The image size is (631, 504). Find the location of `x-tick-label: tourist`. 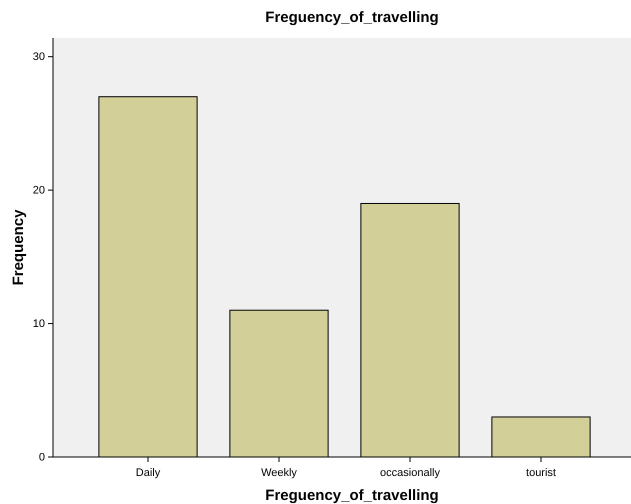

x-tick-label: tourist is located at coordinates (541, 473).